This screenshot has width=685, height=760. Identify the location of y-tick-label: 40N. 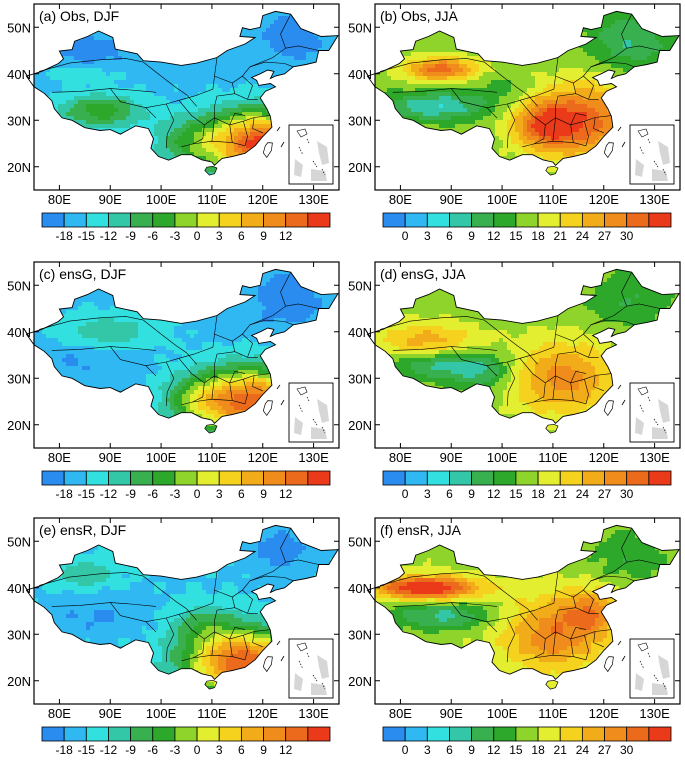
(19, 332).